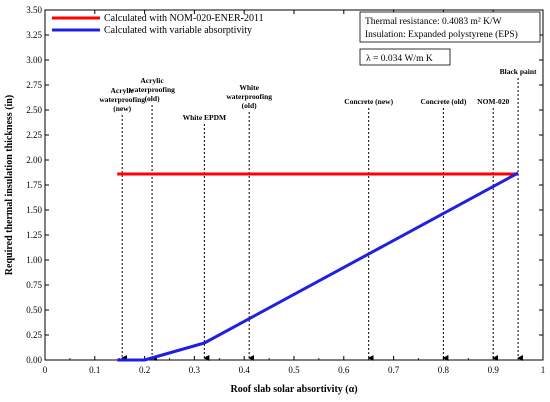 This screenshot has height=402, width=550. What do you see at coordinates (249, 87) in the screenshot?
I see `annotation-label: White` at bounding box center [249, 87].